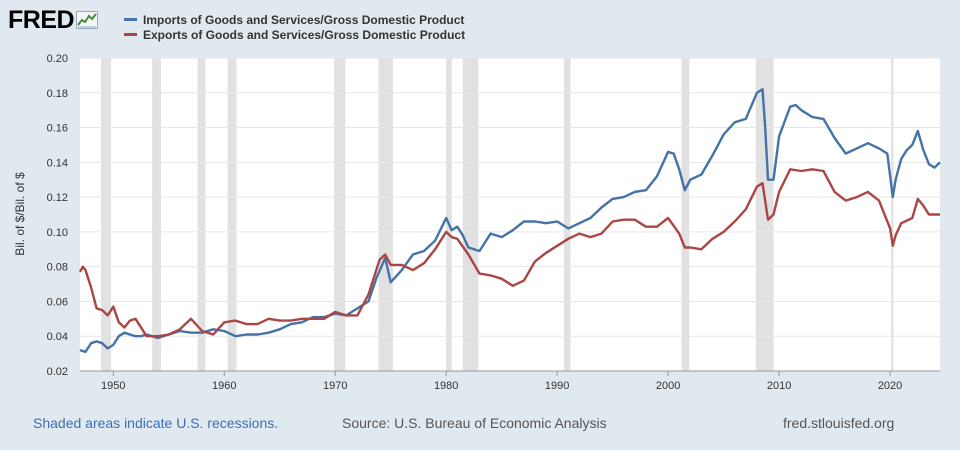 The width and height of the screenshot is (960, 450). I want to click on y-tick-label: 0.02, so click(57, 372).